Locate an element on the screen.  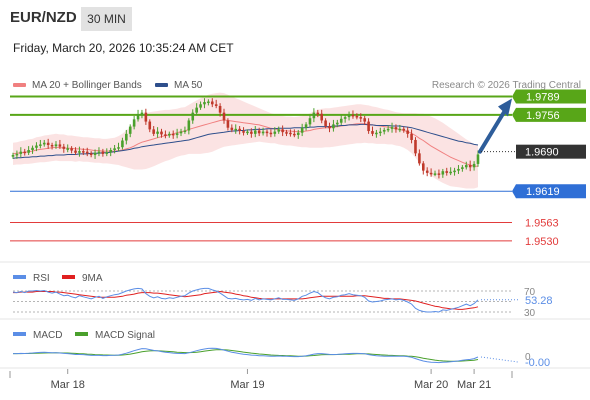
axis-label-3: Mar 21 is located at coordinates (474, 385).